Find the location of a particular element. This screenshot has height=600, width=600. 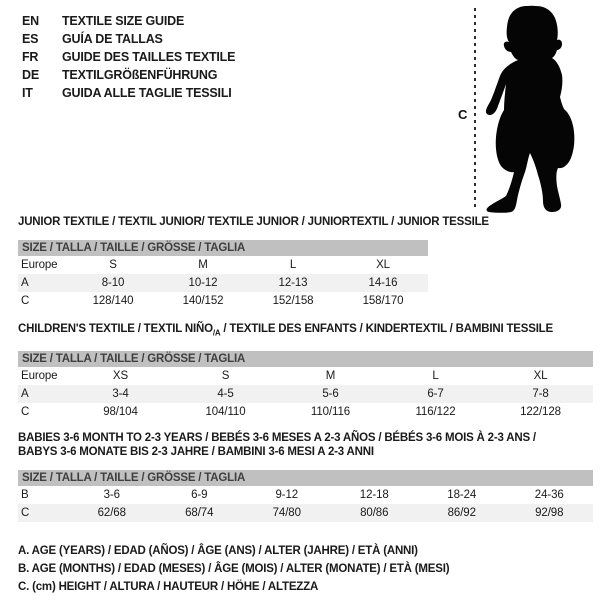

title-text: CHILDREN'S TEXTILE / TEXTIL NIÑO is located at coordinates (115, 329).